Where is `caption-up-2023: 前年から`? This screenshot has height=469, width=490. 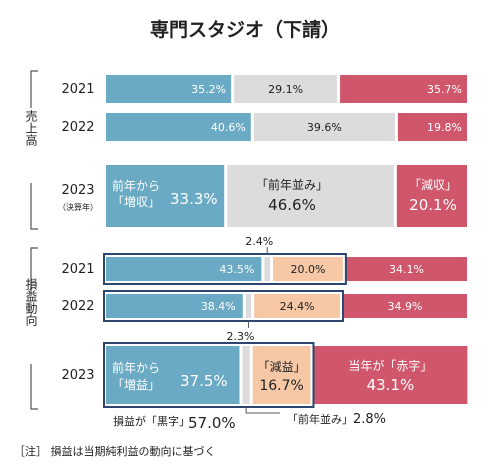
caption-up-2023: 前年から is located at coordinates (136, 367).